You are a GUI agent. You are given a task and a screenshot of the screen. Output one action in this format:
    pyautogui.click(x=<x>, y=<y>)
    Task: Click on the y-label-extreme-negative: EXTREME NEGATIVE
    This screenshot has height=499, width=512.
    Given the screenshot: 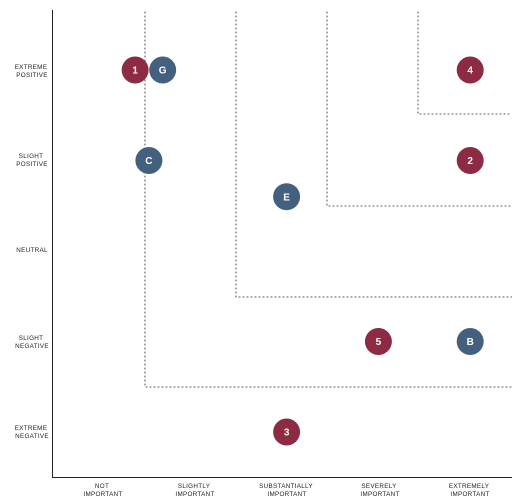 What is the action you would take?
    pyautogui.click(x=32, y=432)
    